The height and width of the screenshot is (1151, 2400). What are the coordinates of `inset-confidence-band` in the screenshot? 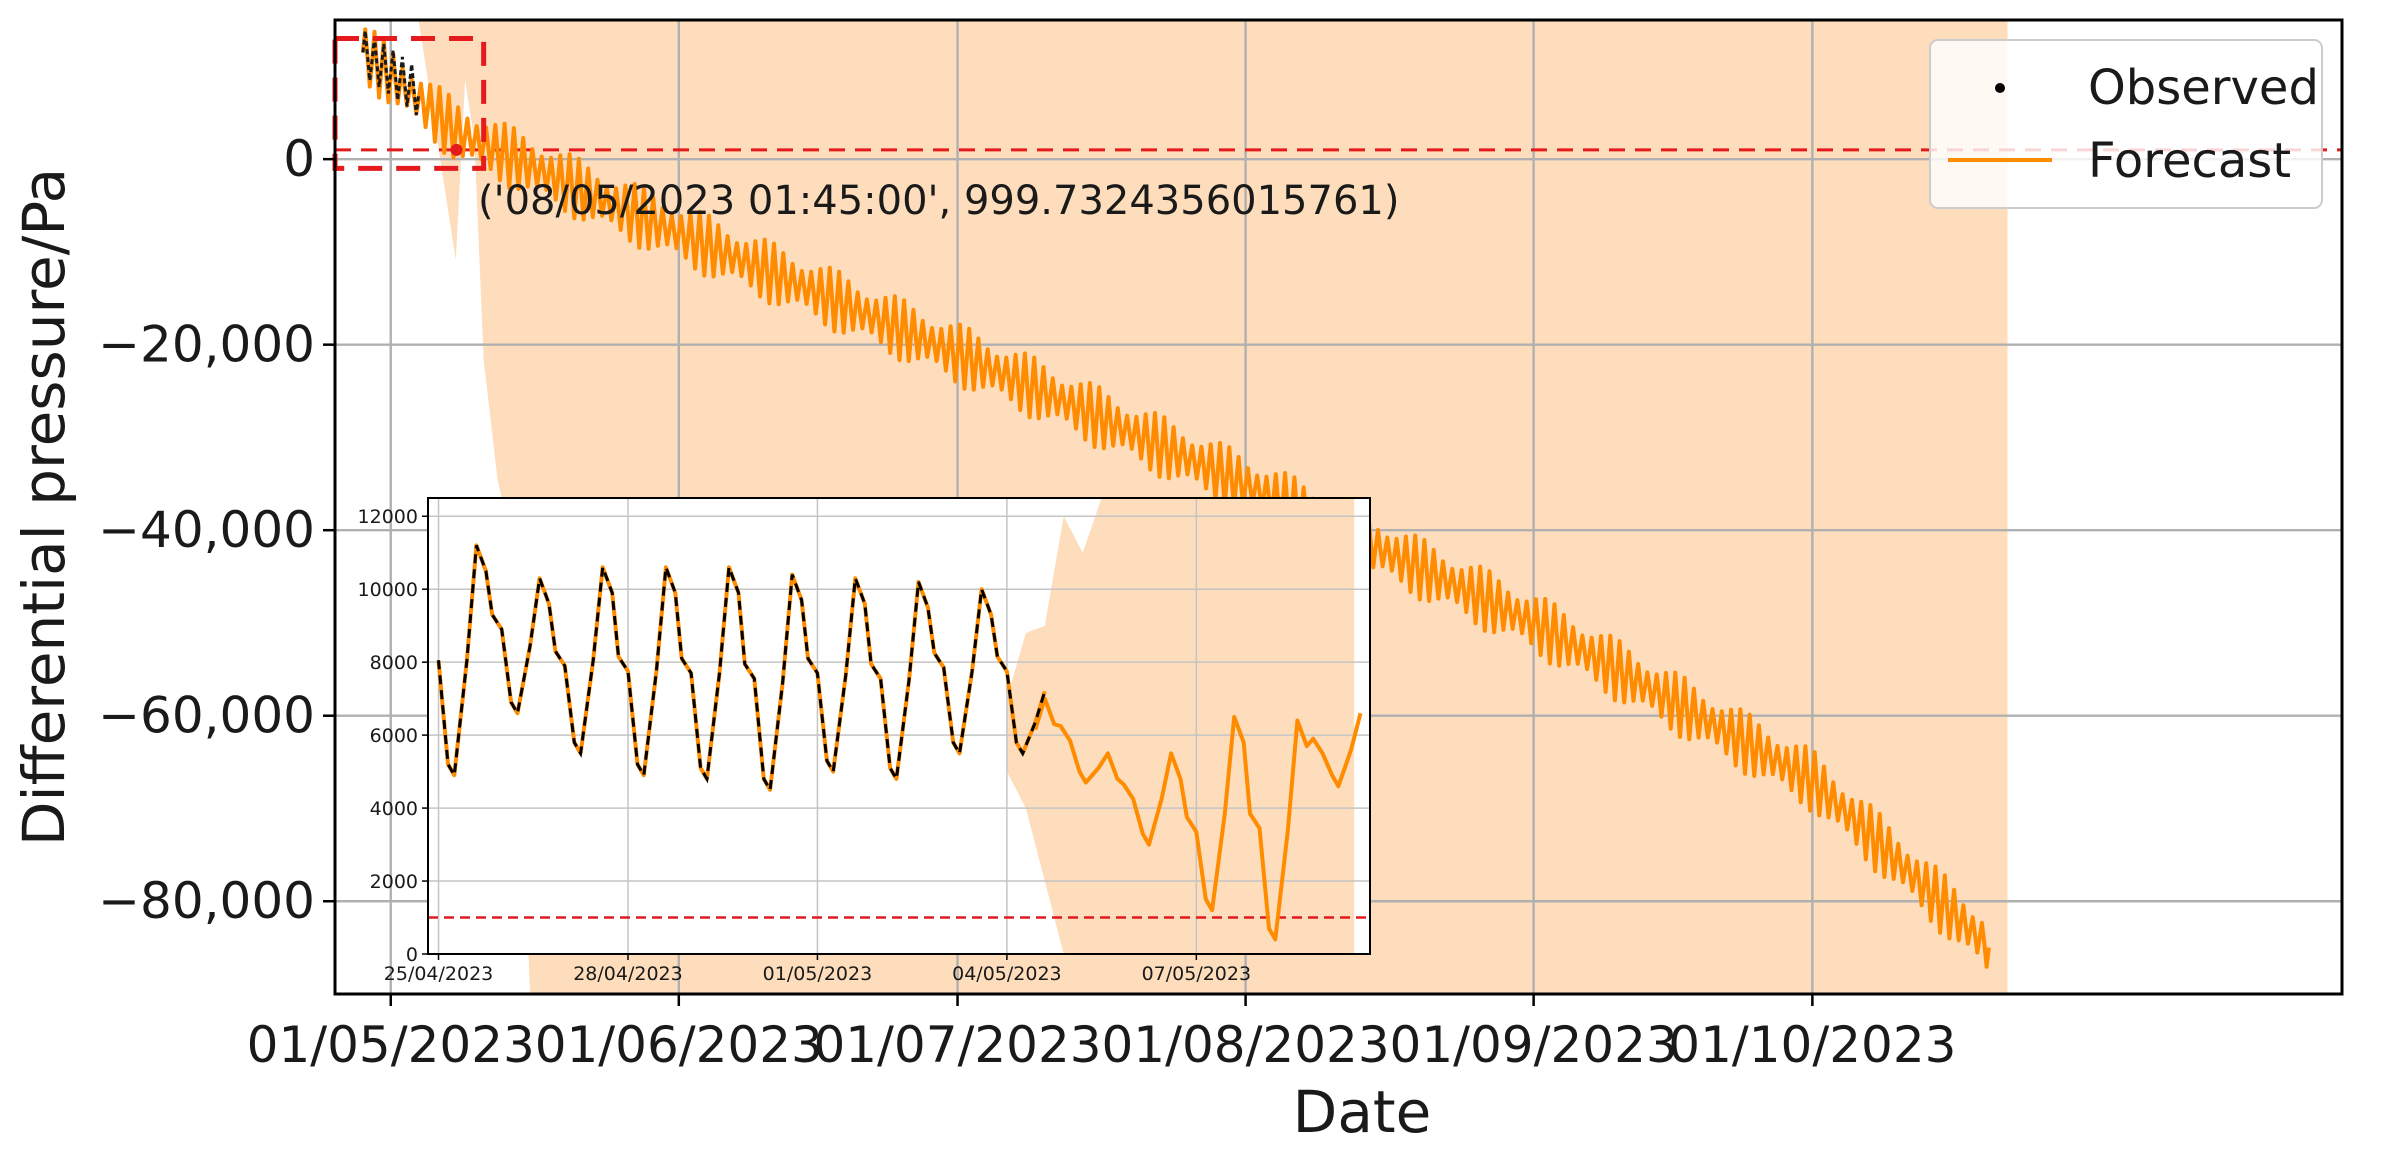 It's located at (1180, 726).